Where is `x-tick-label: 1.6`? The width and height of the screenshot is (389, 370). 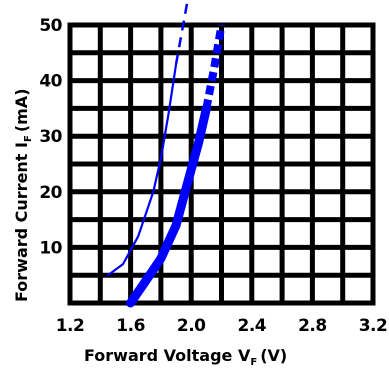
x-tick-label: 1.6 is located at coordinates (130, 326).